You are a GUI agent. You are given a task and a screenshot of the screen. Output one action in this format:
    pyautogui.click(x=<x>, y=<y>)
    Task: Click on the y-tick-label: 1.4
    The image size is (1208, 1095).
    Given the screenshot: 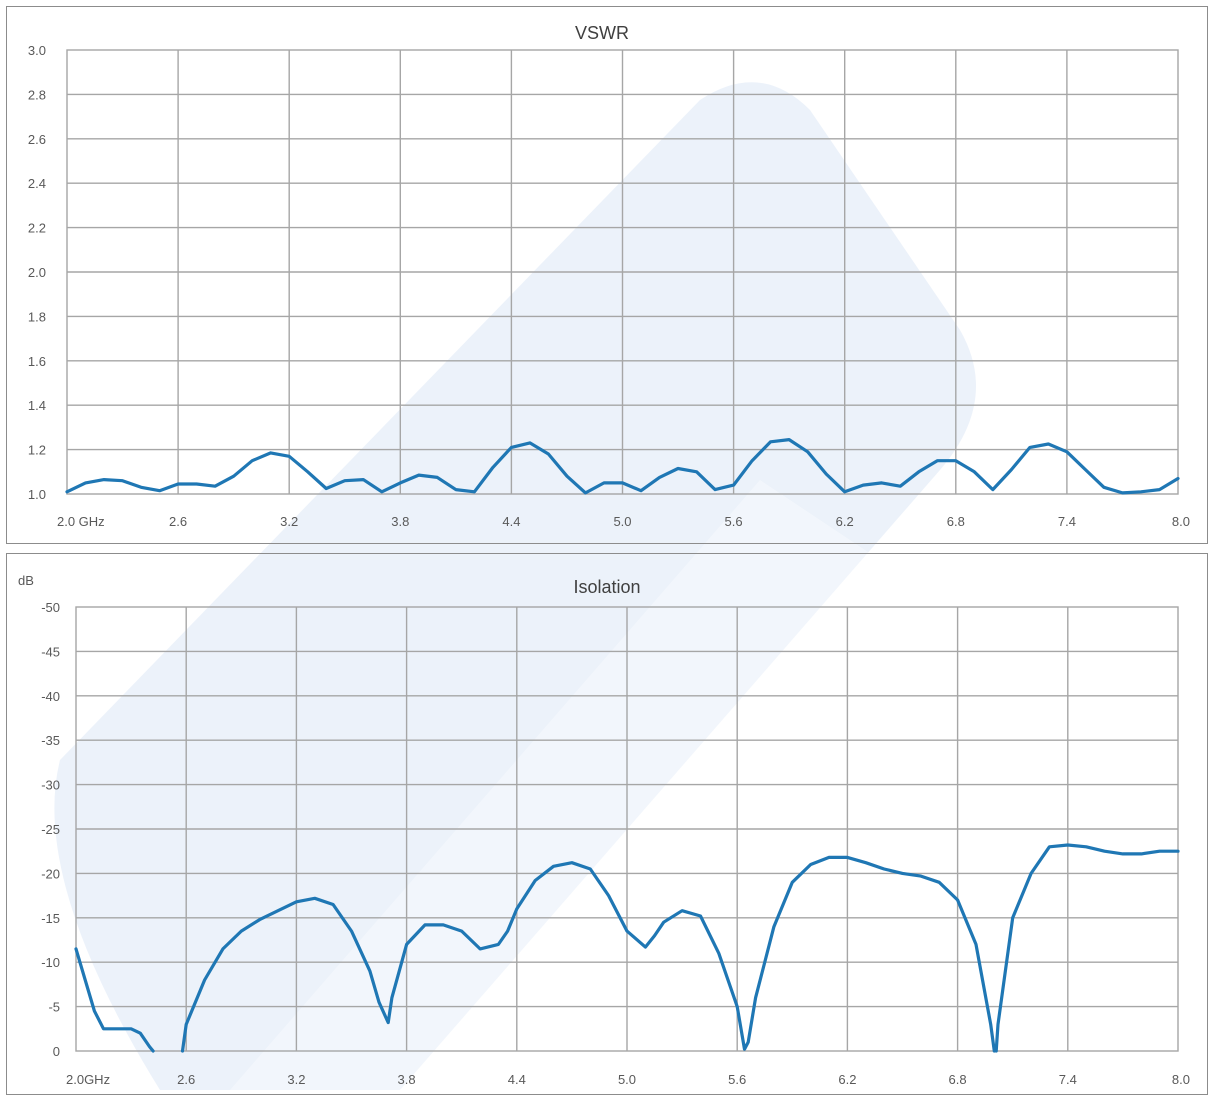 What is the action you would take?
    pyautogui.click(x=37, y=405)
    